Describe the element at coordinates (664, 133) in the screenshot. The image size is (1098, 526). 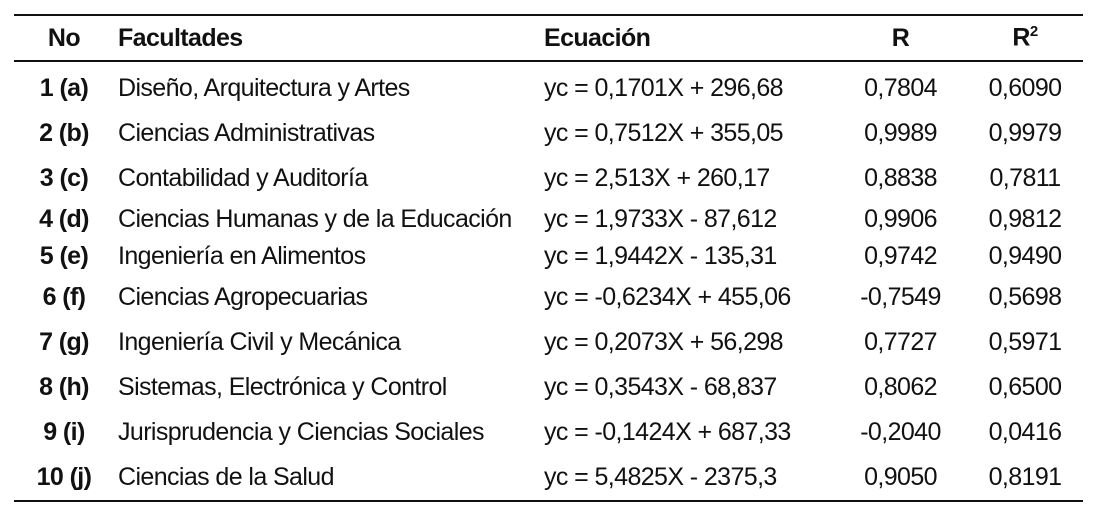
I see `row-ecuacion: yc = 0,7512X + 355,05` at that location.